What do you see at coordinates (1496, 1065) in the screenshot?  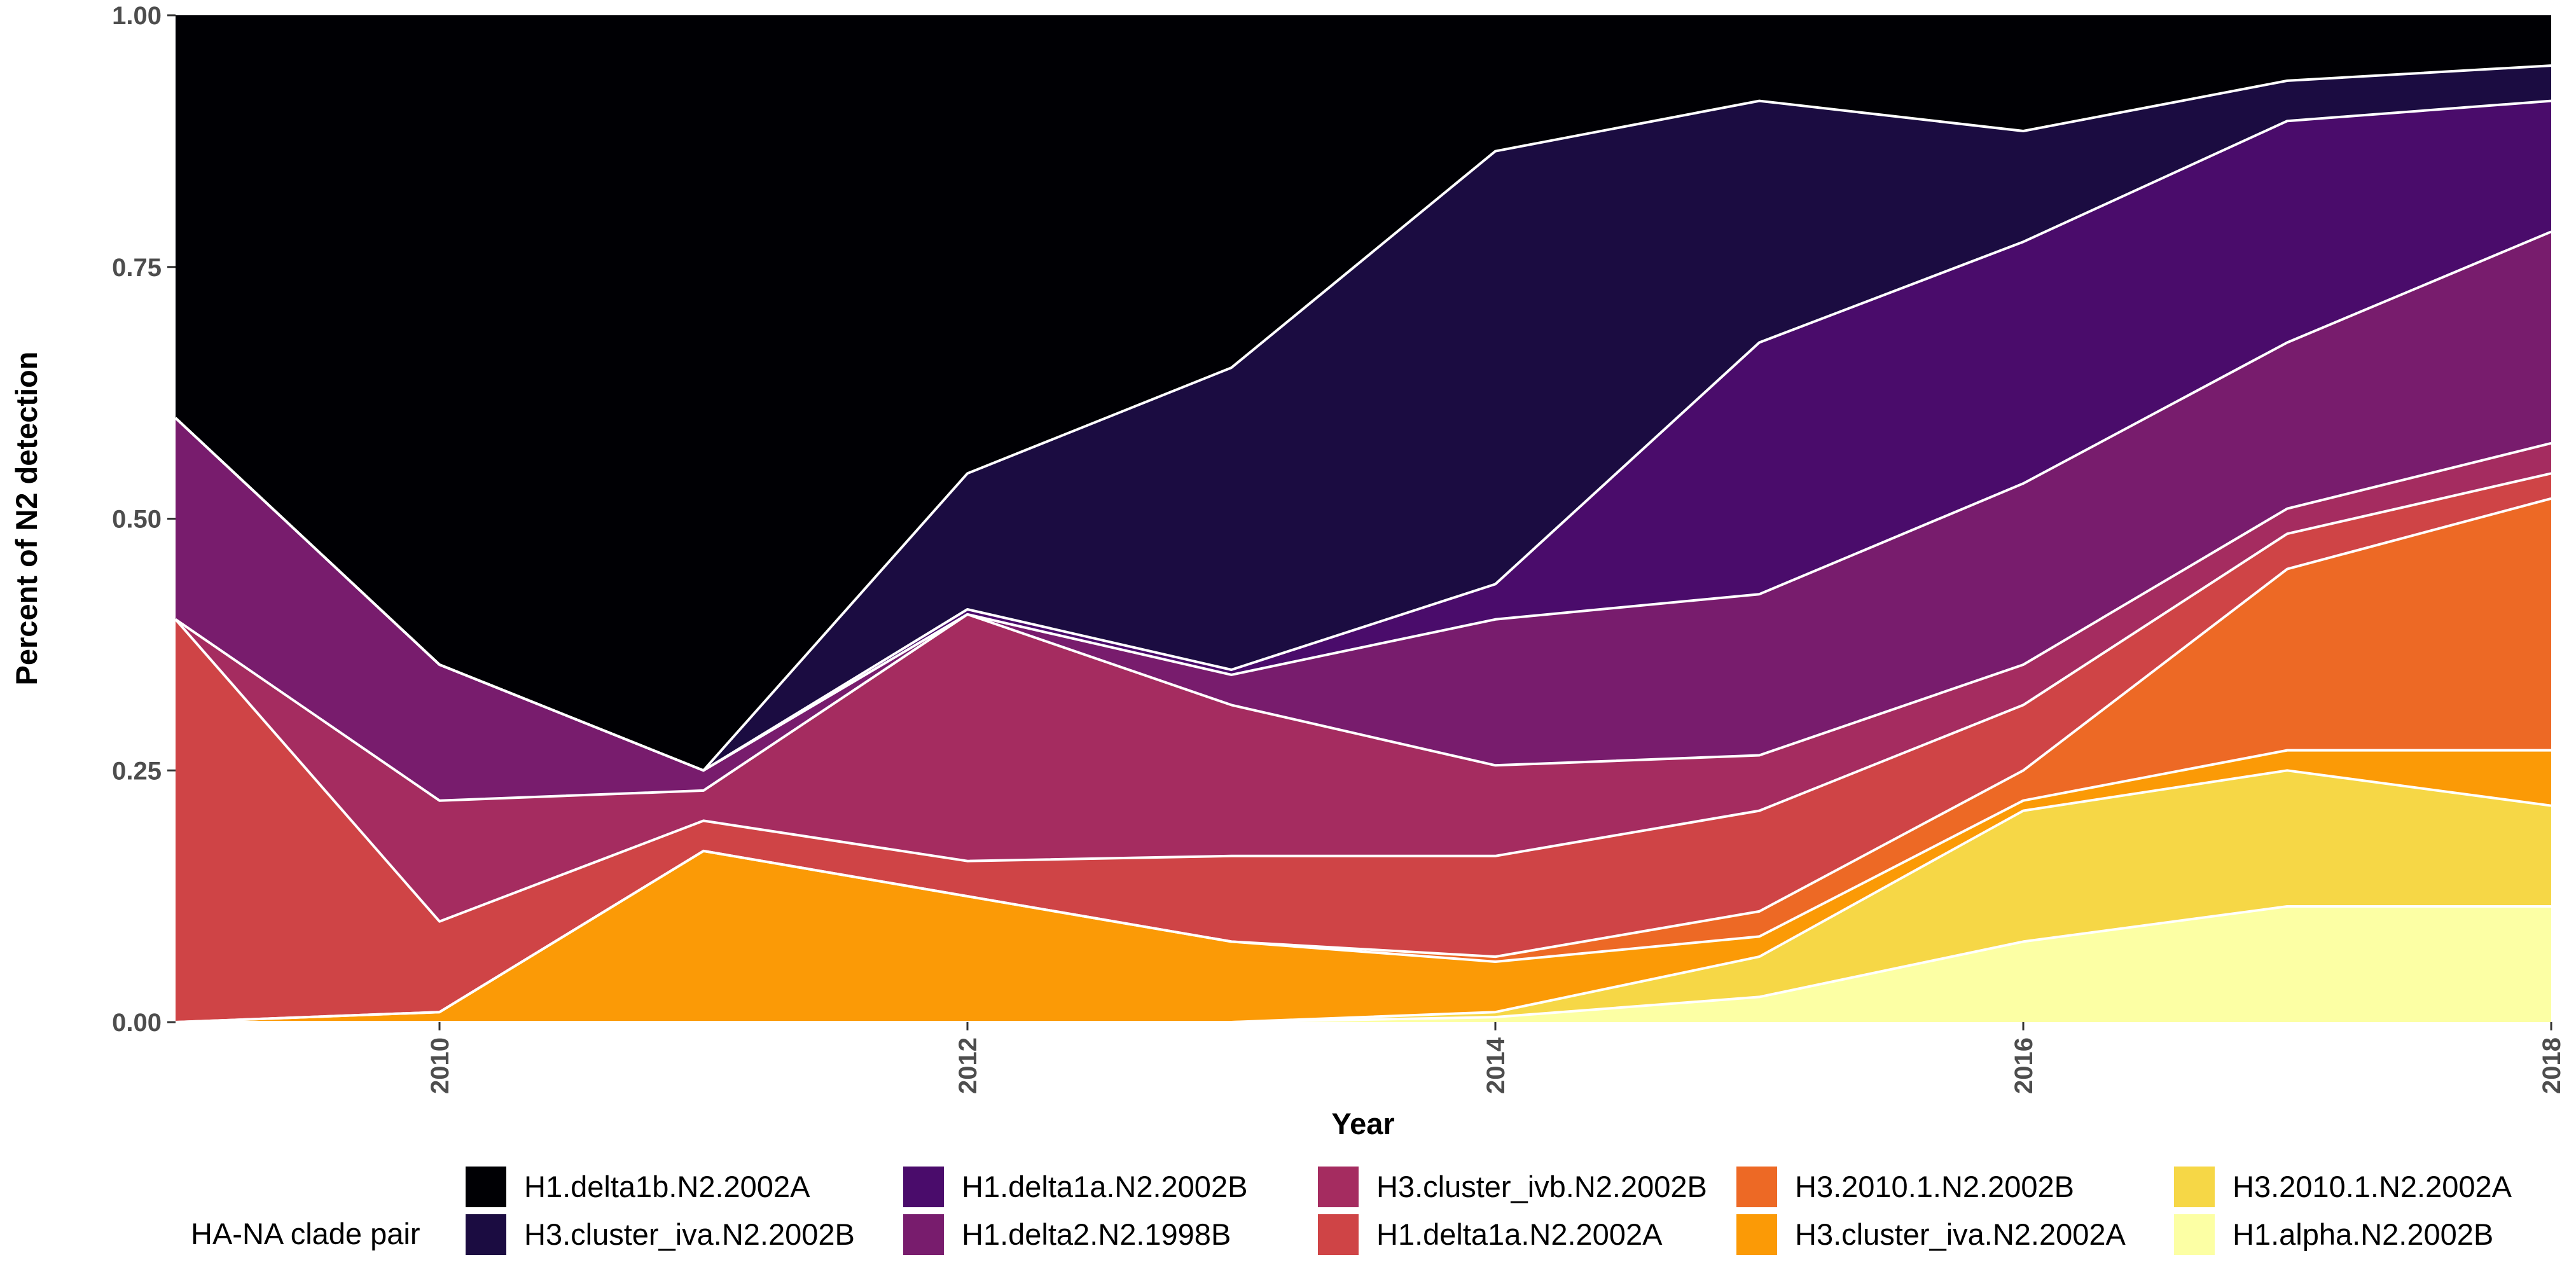 I see `x-tick-label: 2014` at bounding box center [1496, 1065].